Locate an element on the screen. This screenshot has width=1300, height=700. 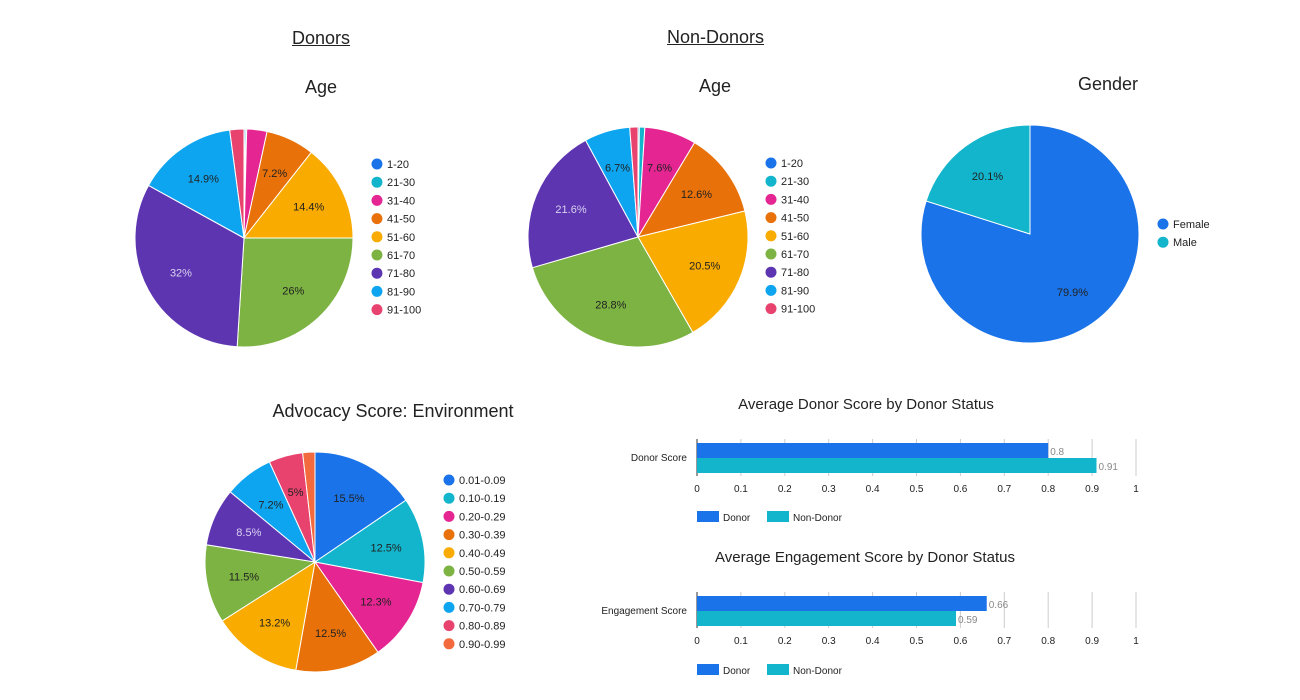
donor-score-legend-label: Donor is located at coordinates (737, 518).